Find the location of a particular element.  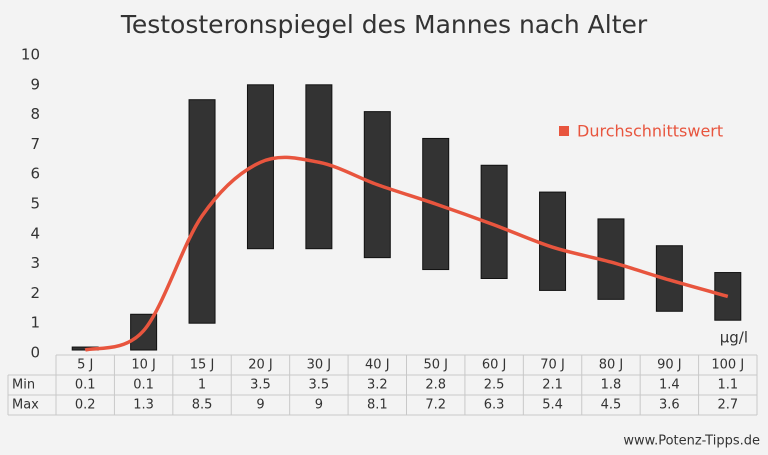

y-tick-label: 9 is located at coordinates (35, 84).